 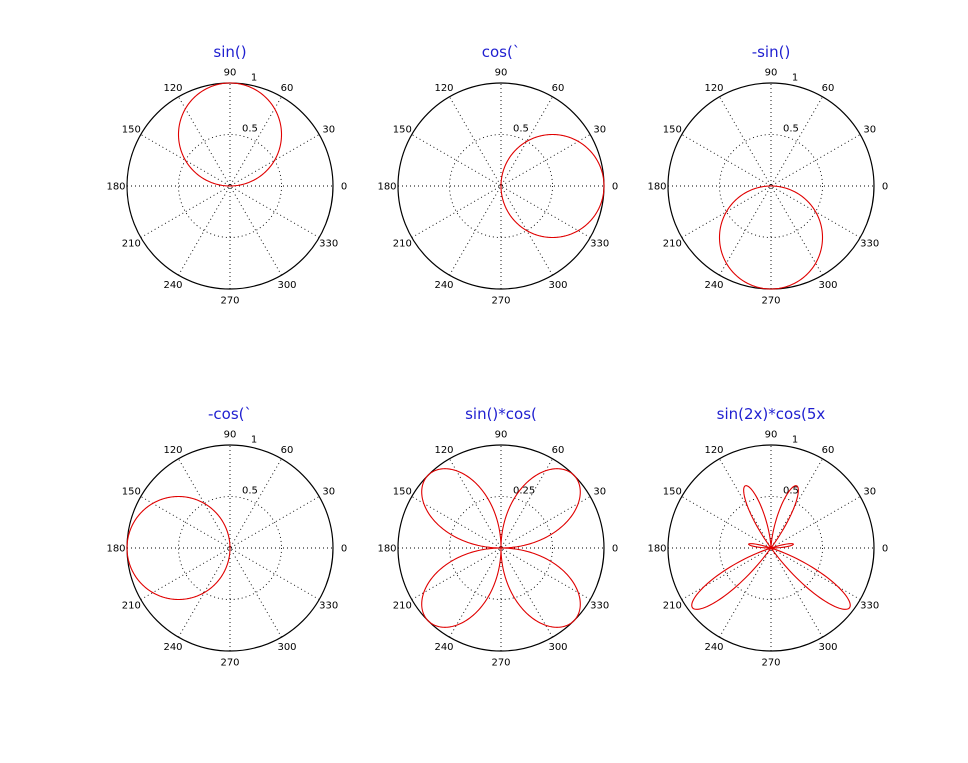 What do you see at coordinates (771, 52) in the screenshot?
I see `plot-title: -sin()` at bounding box center [771, 52].